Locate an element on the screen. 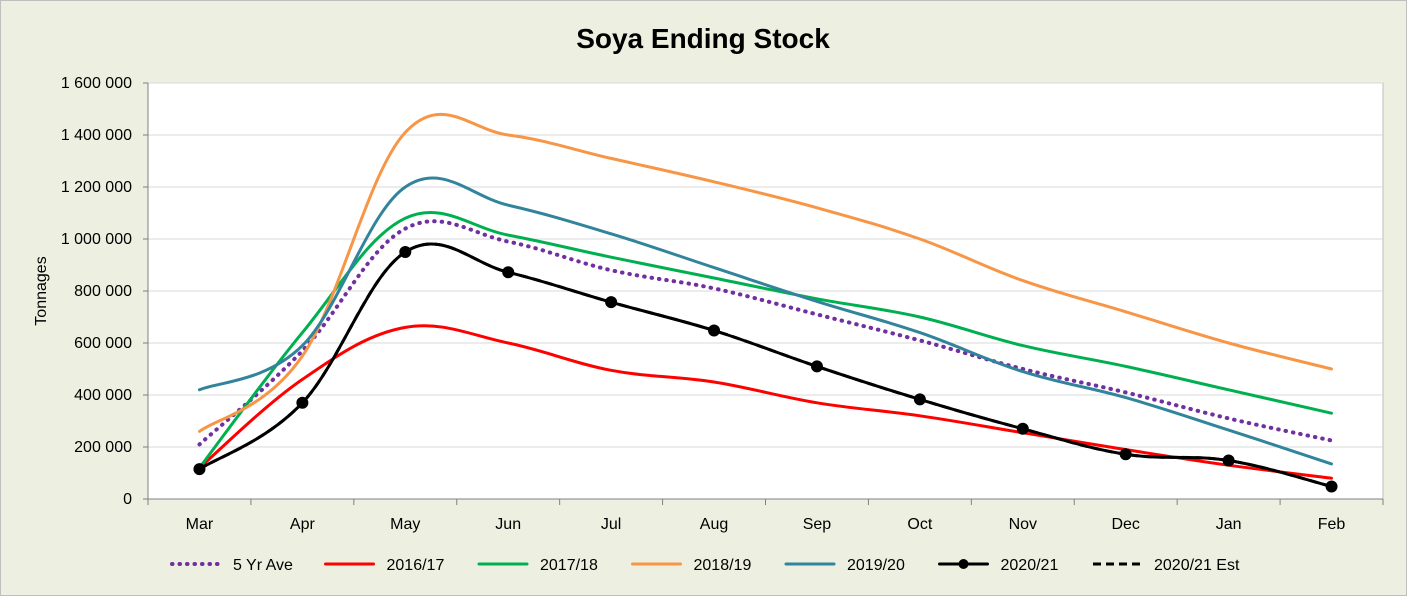  y-tick-label: 1 200 000 is located at coordinates (96, 187).